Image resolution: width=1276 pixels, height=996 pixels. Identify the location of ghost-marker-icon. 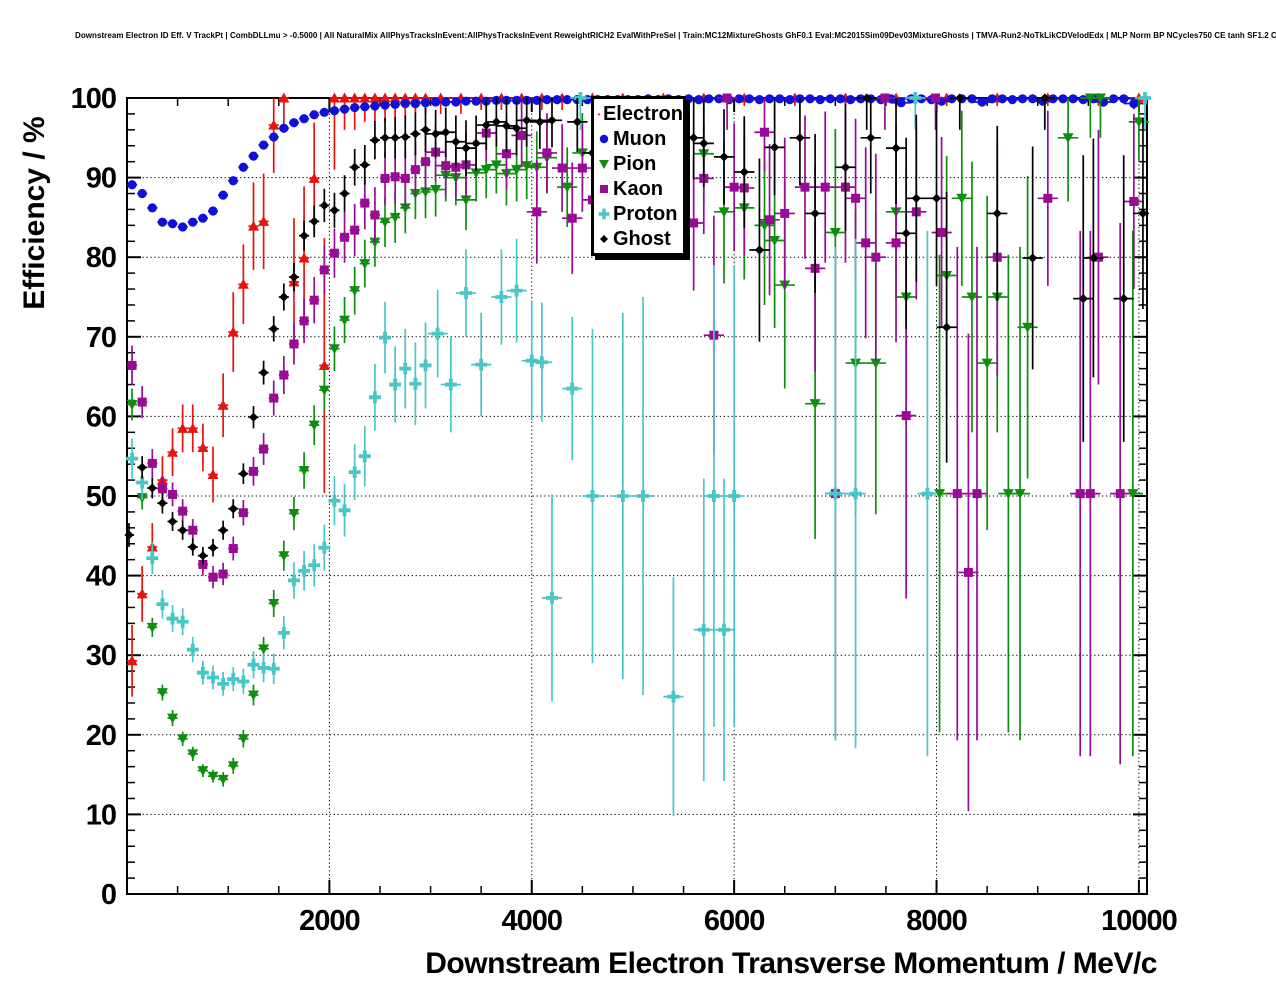
(604, 238).